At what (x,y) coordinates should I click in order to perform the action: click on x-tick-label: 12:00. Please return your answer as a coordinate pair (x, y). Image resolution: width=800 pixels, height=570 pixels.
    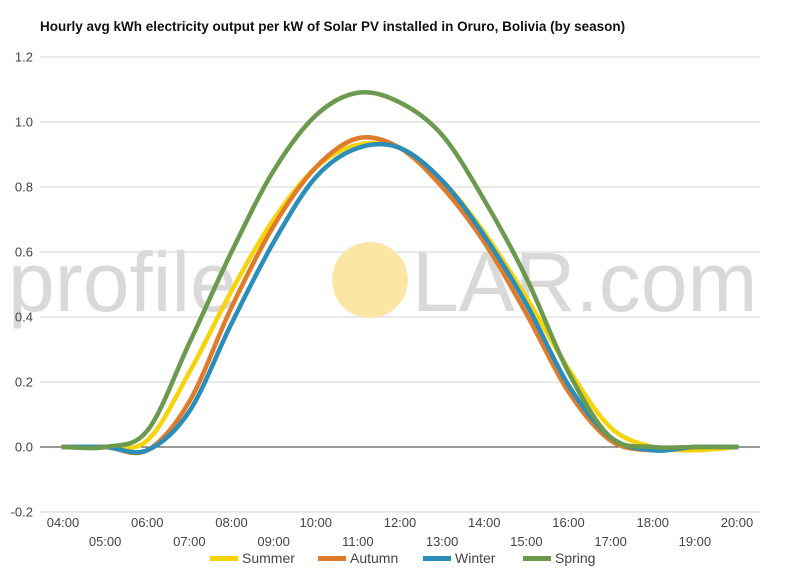
    Looking at the image, I should click on (400, 522).